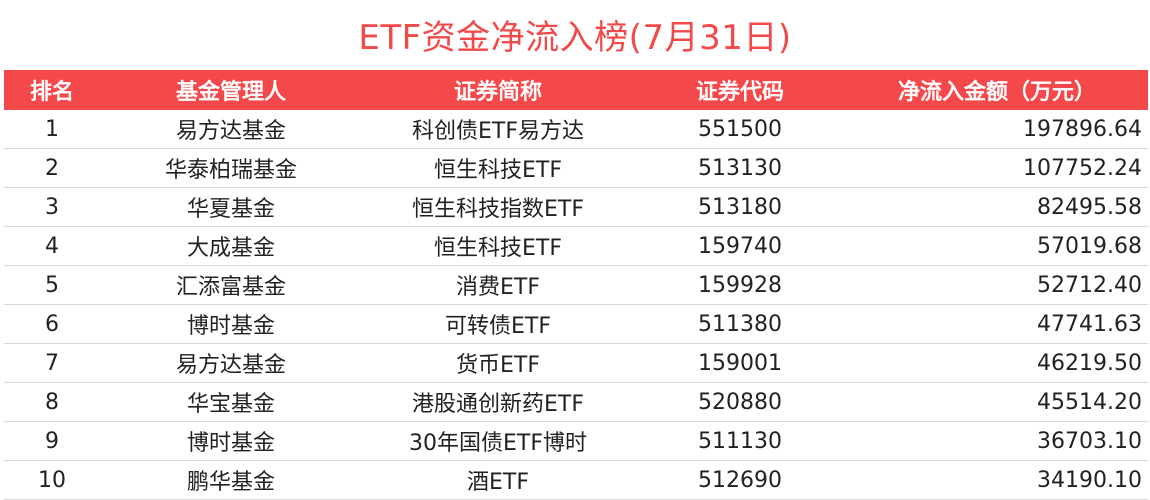  I want to click on cell-net-inflow: 197896.64, so click(997, 129).